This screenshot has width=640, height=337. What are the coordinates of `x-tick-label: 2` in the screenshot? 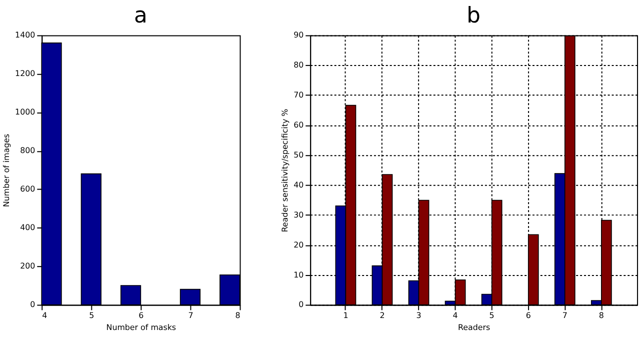 It's located at (382, 315).